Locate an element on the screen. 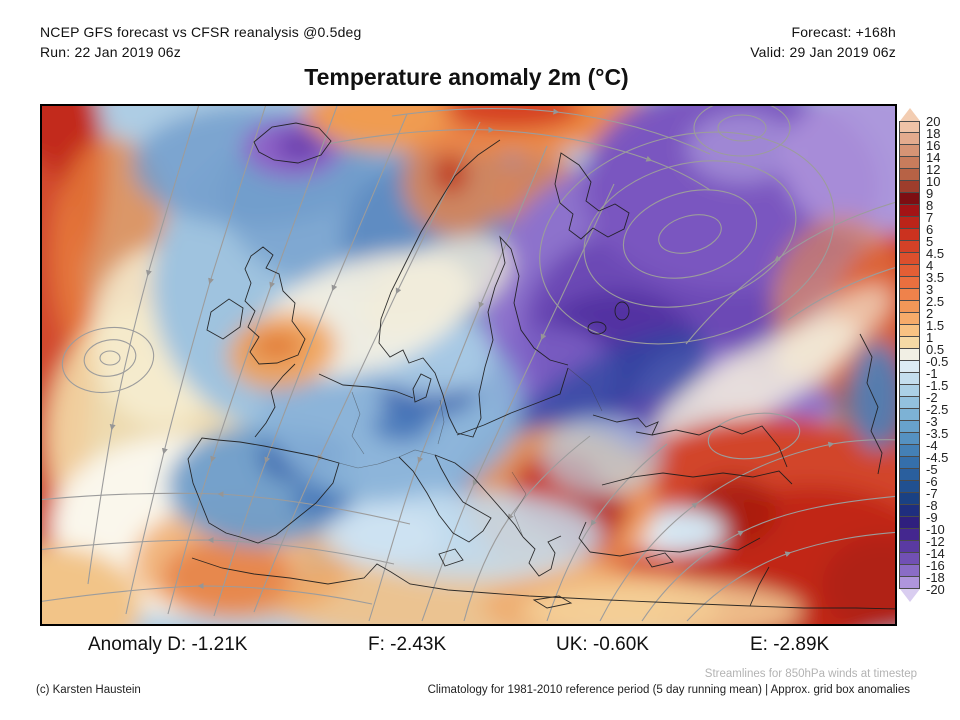 This screenshot has width=960, height=720. colorbar-tick-label: -20 is located at coordinates (935, 589).